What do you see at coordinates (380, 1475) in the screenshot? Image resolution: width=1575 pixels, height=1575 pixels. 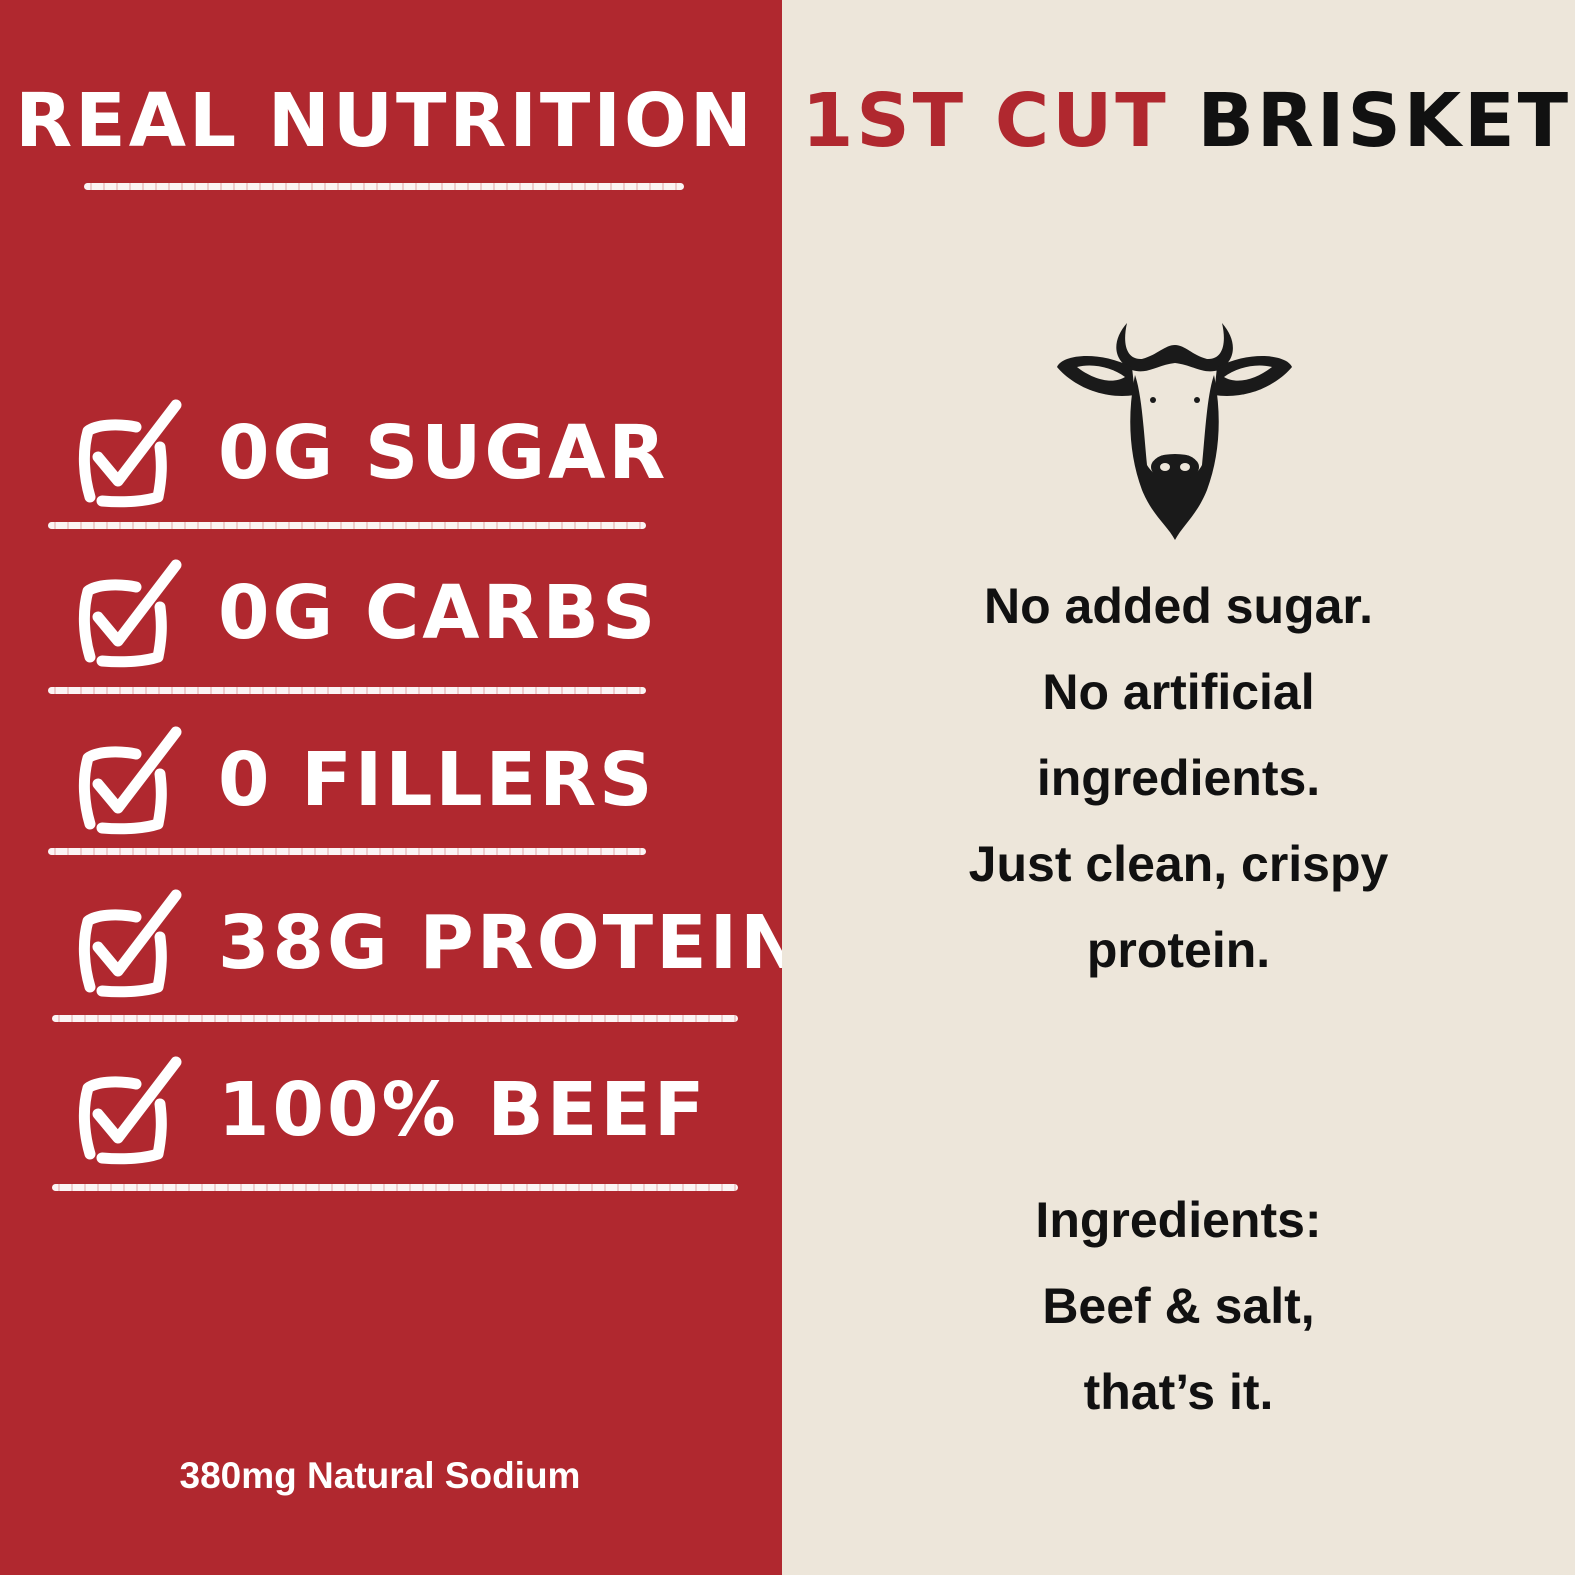 I see `sodium-note: 380mg Natural Sodium` at bounding box center [380, 1475].